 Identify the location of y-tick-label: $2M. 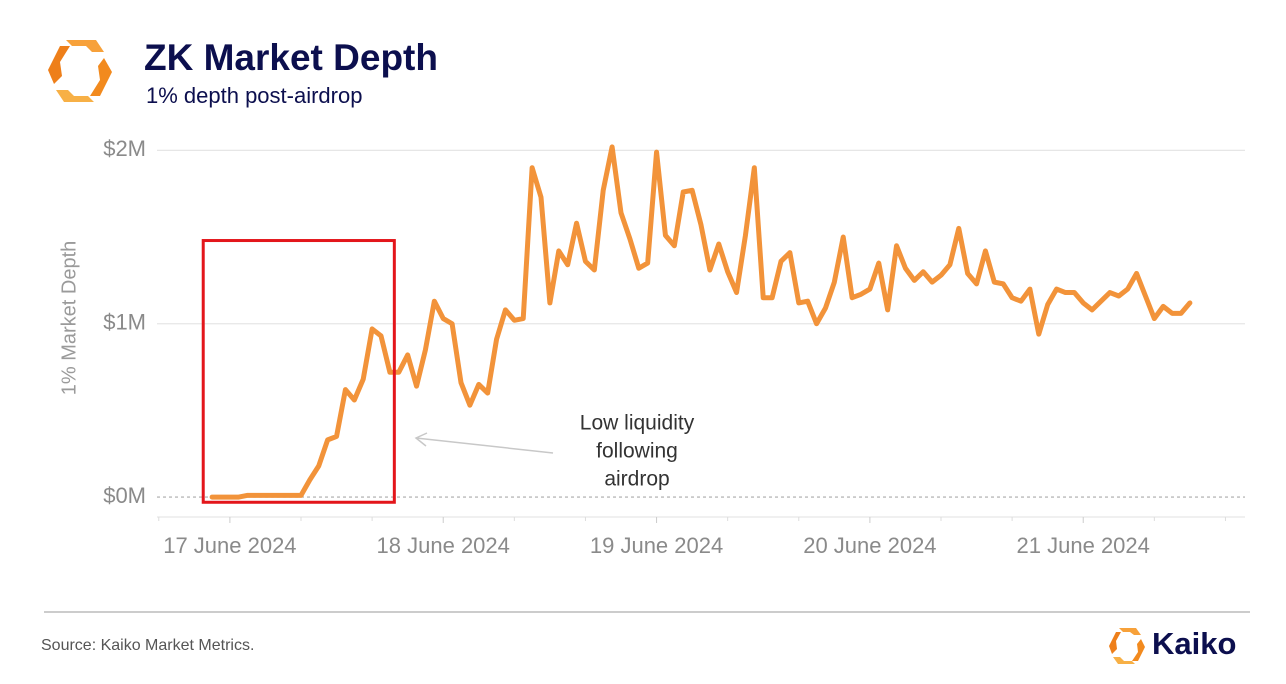
(124, 148).